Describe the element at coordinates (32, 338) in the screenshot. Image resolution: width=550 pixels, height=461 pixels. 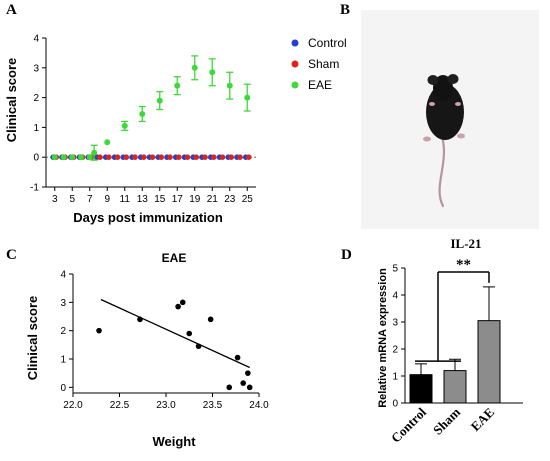
I see `panel-c-ylabel: Clinical score` at that location.